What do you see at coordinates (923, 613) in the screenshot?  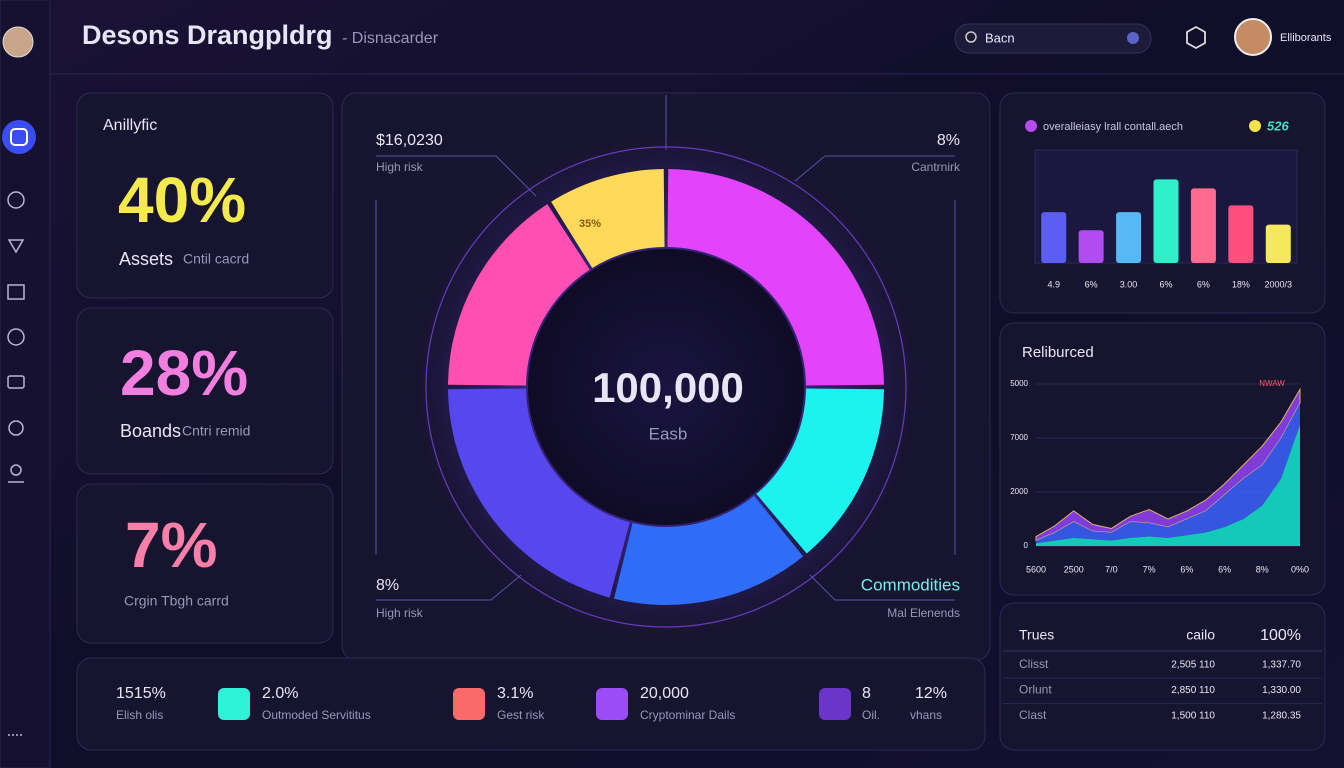 I see `corner-label: Mal Elenends` at bounding box center [923, 613].